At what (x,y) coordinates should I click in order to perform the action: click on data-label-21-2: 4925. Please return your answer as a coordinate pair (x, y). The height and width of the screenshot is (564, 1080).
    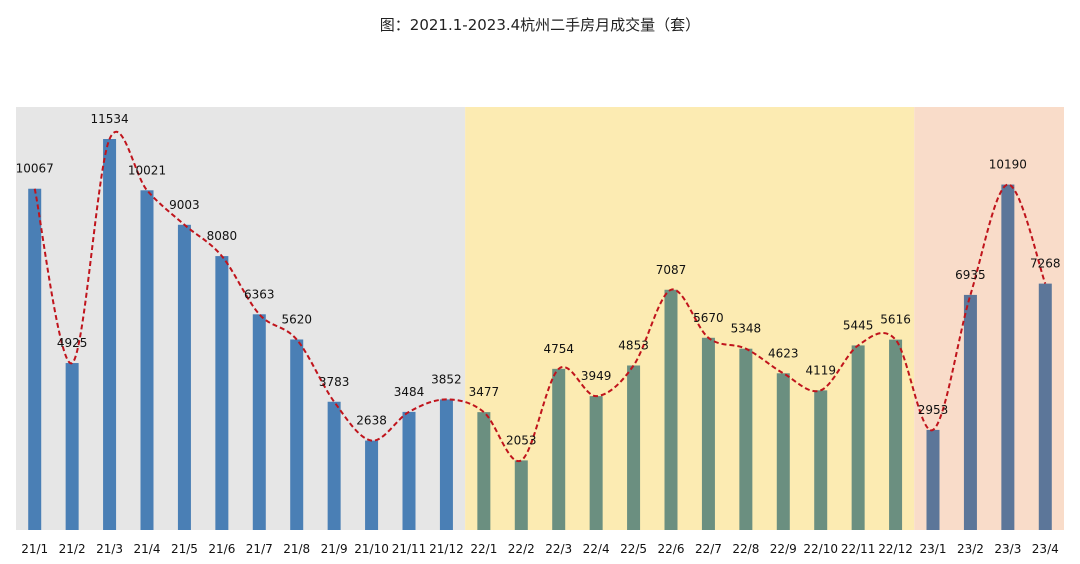
    Looking at the image, I should click on (72, 343).